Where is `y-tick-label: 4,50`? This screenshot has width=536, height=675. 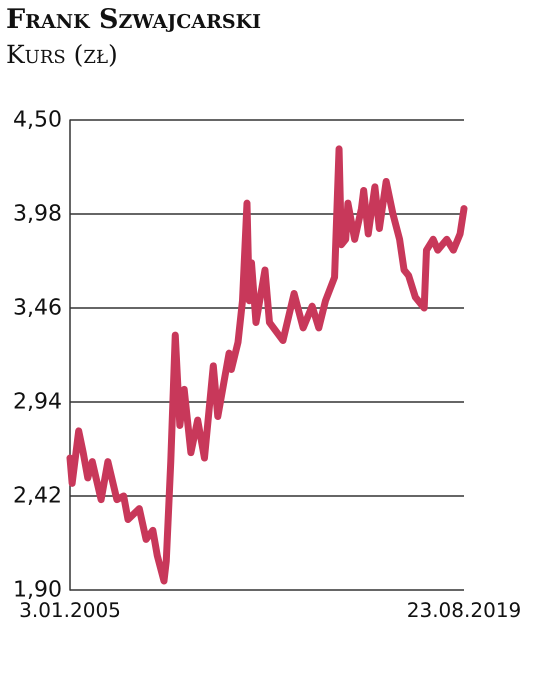
y-tick-label: 4,50 is located at coordinates (37, 120).